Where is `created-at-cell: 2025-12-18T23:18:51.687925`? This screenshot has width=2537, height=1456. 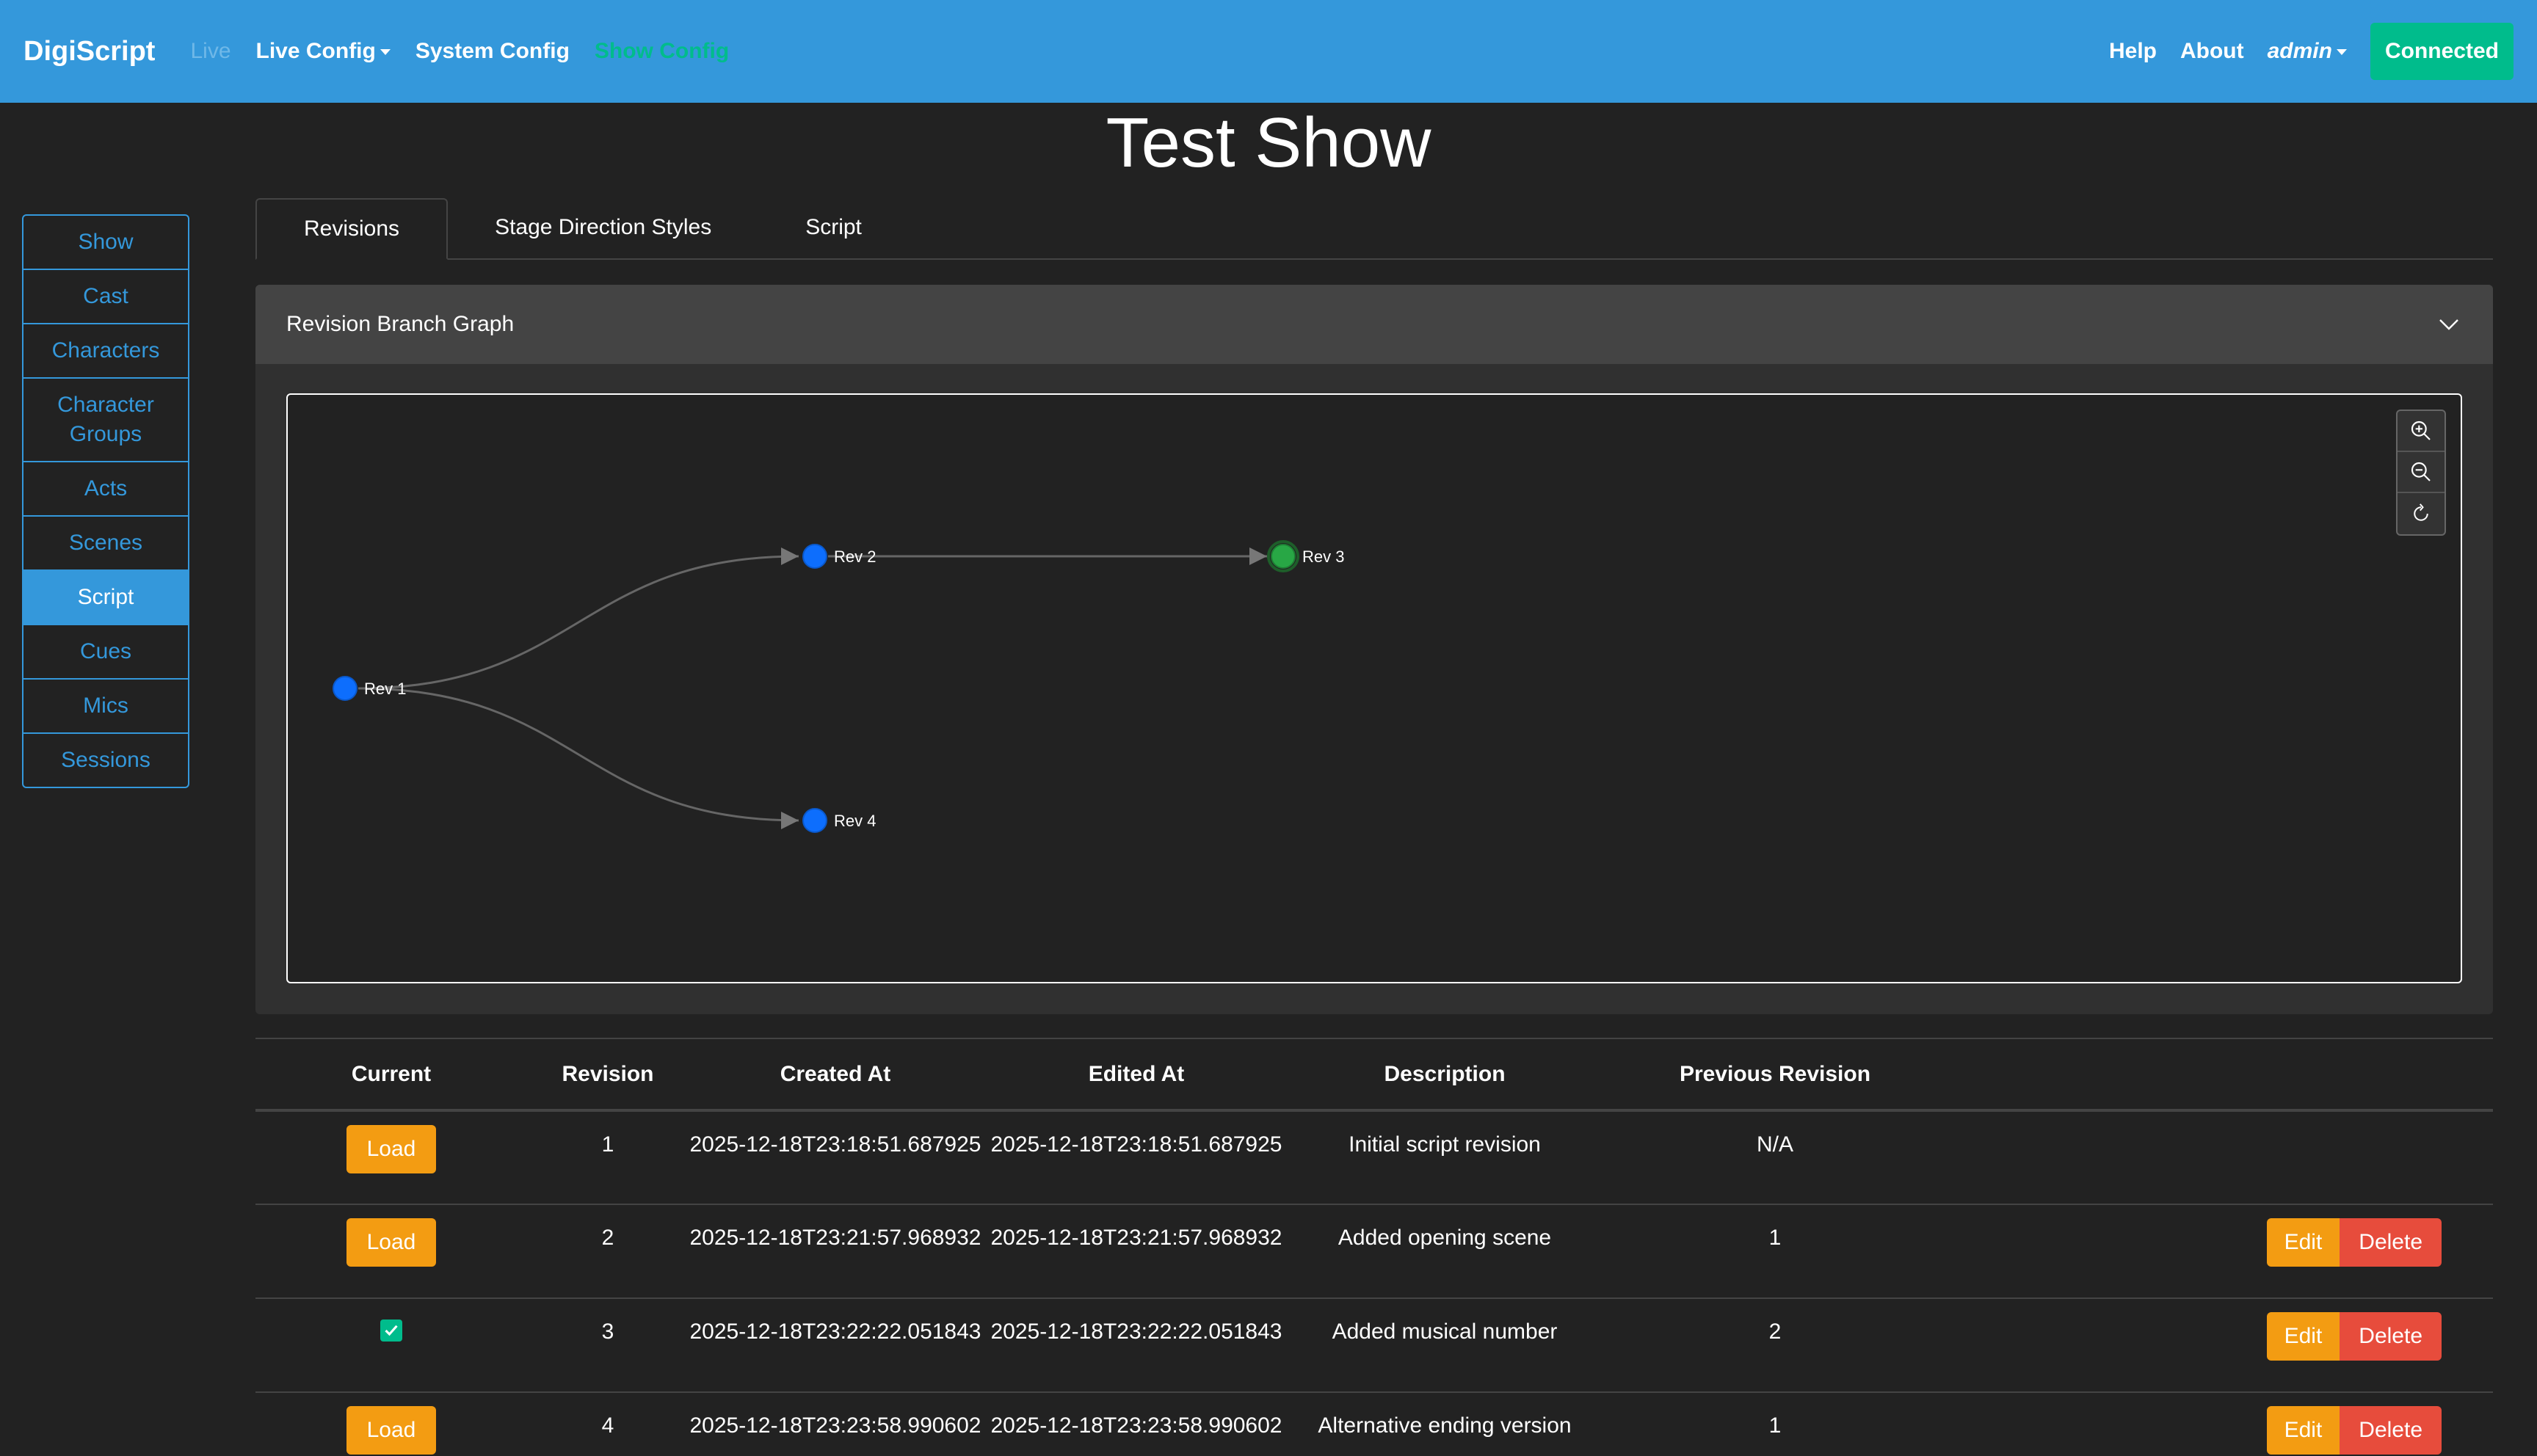 created-at-cell: 2025-12-18T23:18:51.687925 is located at coordinates (835, 1157).